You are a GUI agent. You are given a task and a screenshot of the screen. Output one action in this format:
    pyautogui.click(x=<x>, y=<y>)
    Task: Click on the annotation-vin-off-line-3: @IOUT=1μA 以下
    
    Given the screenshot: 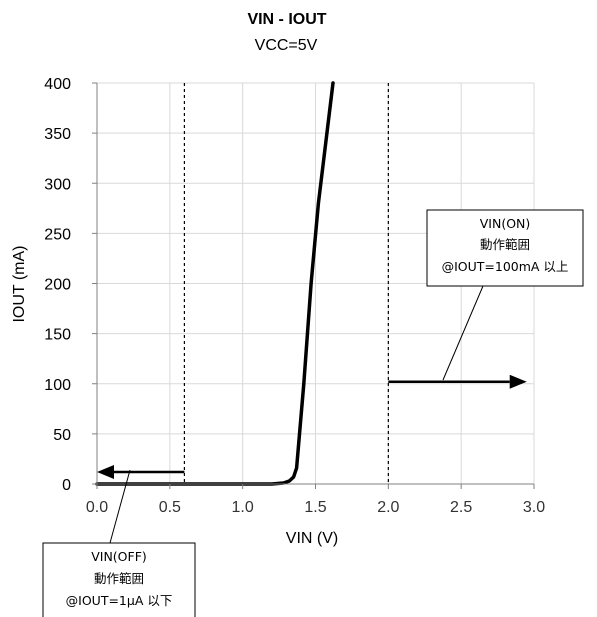 What is the action you would take?
    pyautogui.click(x=119, y=600)
    